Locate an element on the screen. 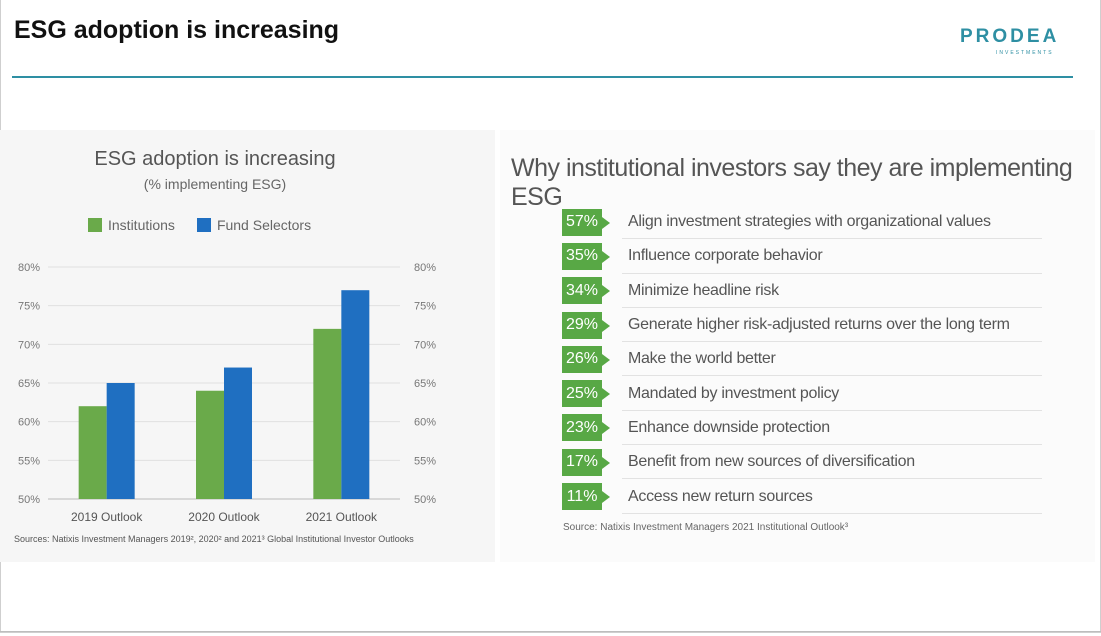 Image resolution: width=1101 pixels, height=636 pixels. logo-subtext: INVESTMENTS is located at coordinates (1025, 53).